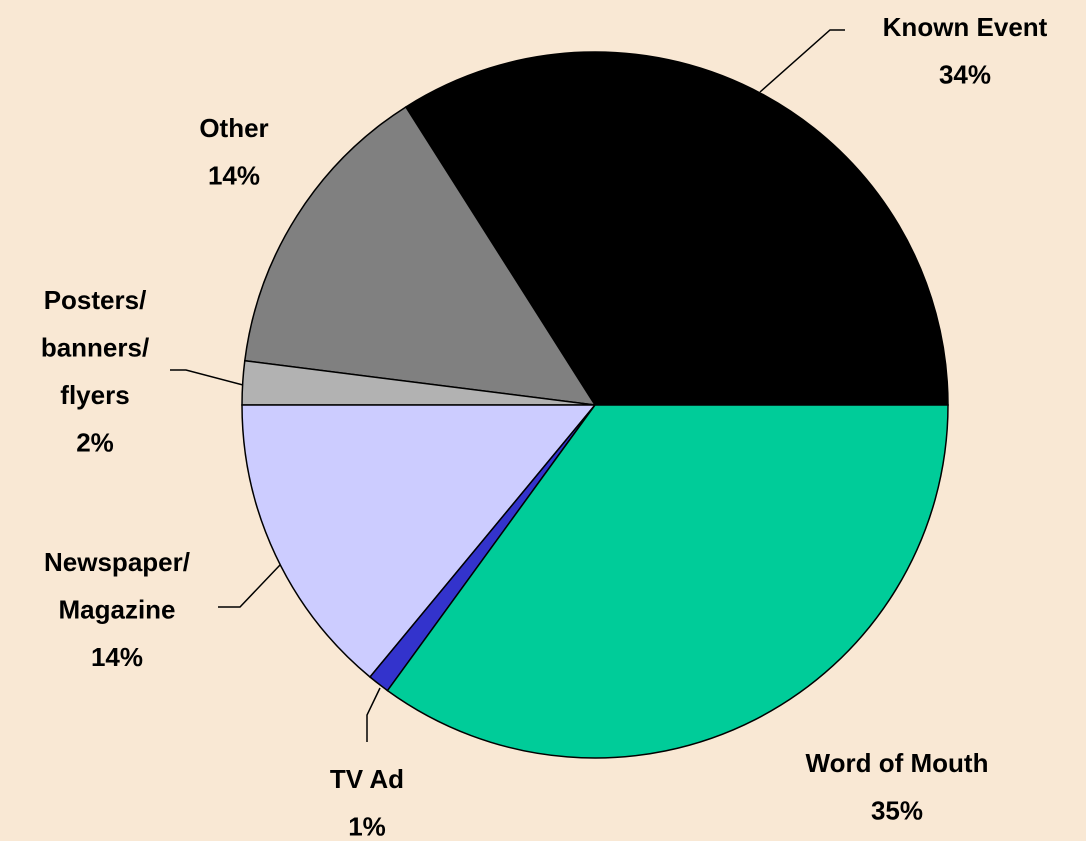 The image size is (1086, 841). I want to click on slice-label: Other, so click(233, 128).